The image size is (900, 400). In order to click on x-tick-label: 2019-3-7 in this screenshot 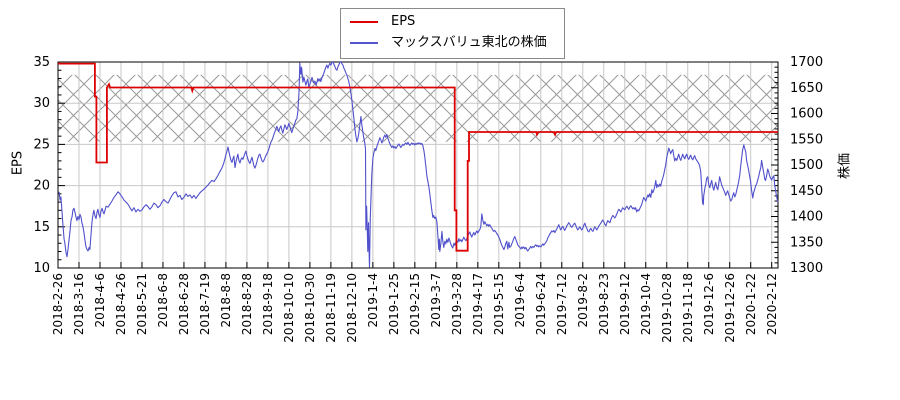, I will do `click(436, 300)`.